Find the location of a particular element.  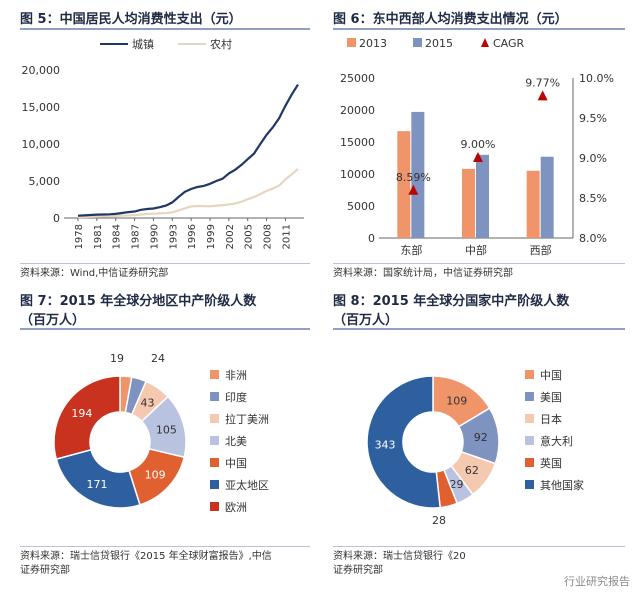

slice-欧洲 is located at coordinates (87, 418).